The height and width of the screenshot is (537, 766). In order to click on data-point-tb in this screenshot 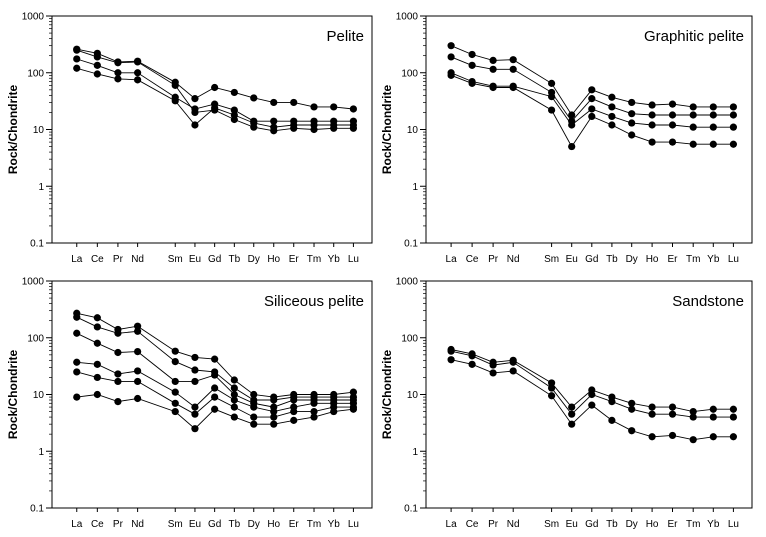, I will do `click(612, 97)`.